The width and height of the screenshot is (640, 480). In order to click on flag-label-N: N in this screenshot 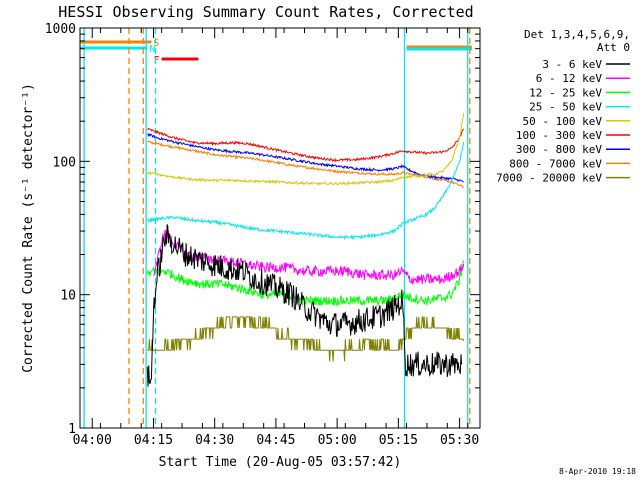, I will do `click(152, 49)`.